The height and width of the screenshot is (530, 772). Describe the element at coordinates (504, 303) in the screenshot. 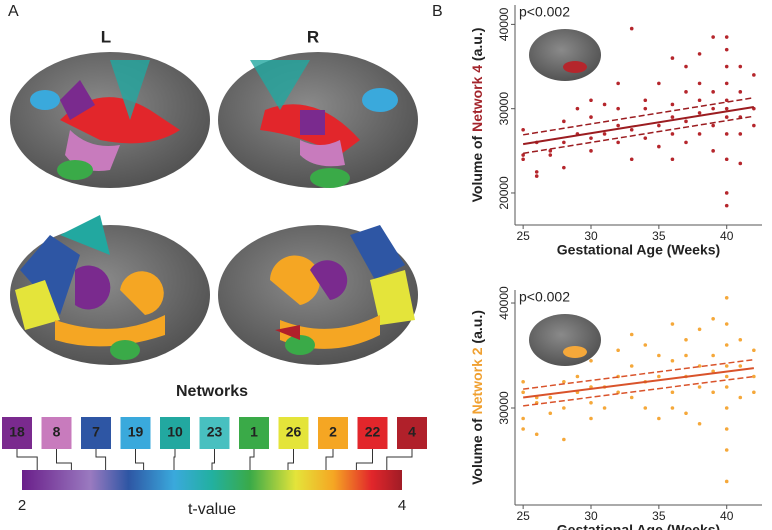

I see `y-tick-label: 40000` at that location.